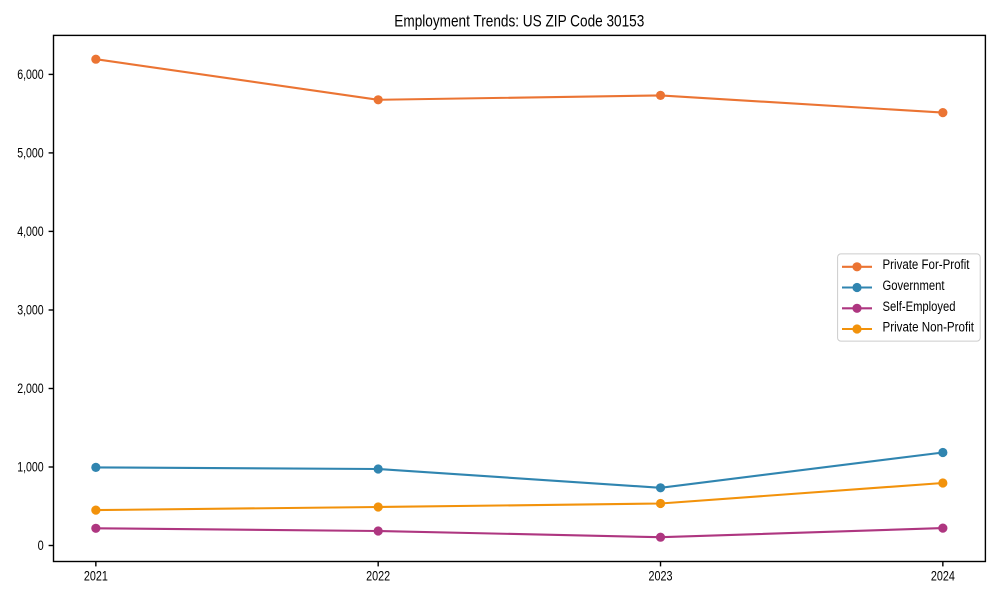  I want to click on svg-text: Self-Employed, so click(919, 306).